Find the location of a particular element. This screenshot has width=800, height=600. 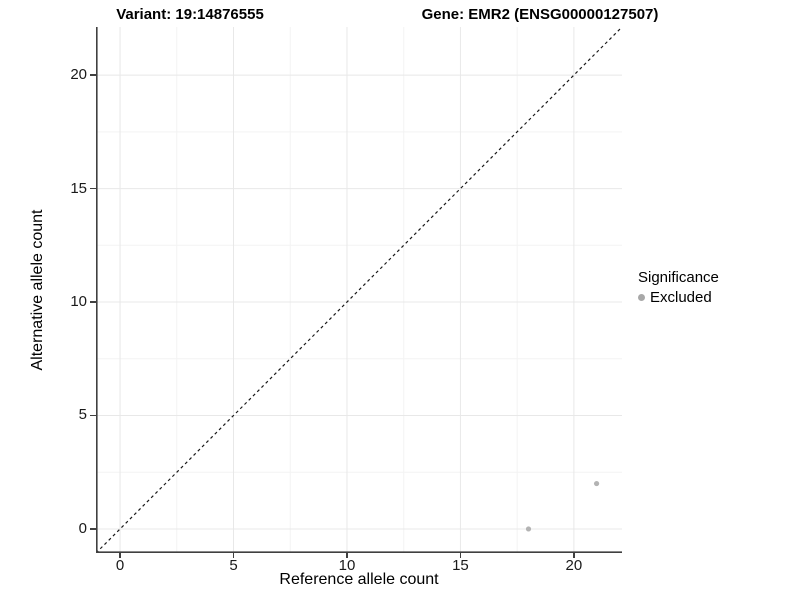

legend-item-excluded: Excluded is located at coordinates (678, 297).